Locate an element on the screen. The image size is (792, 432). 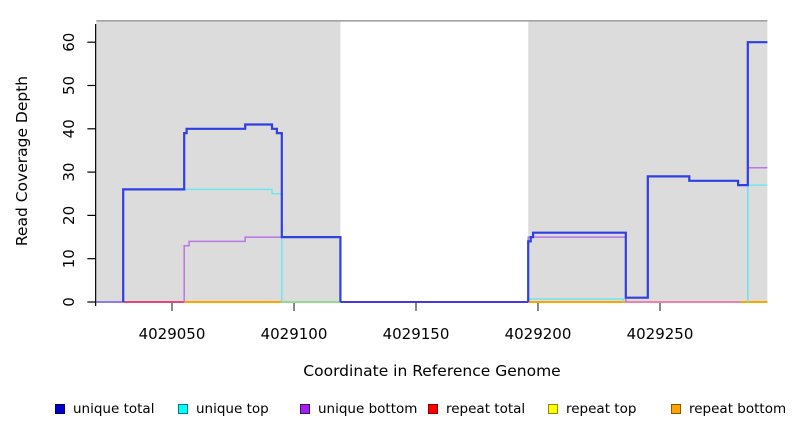
y-tick-label: 60 is located at coordinates (69, 42).